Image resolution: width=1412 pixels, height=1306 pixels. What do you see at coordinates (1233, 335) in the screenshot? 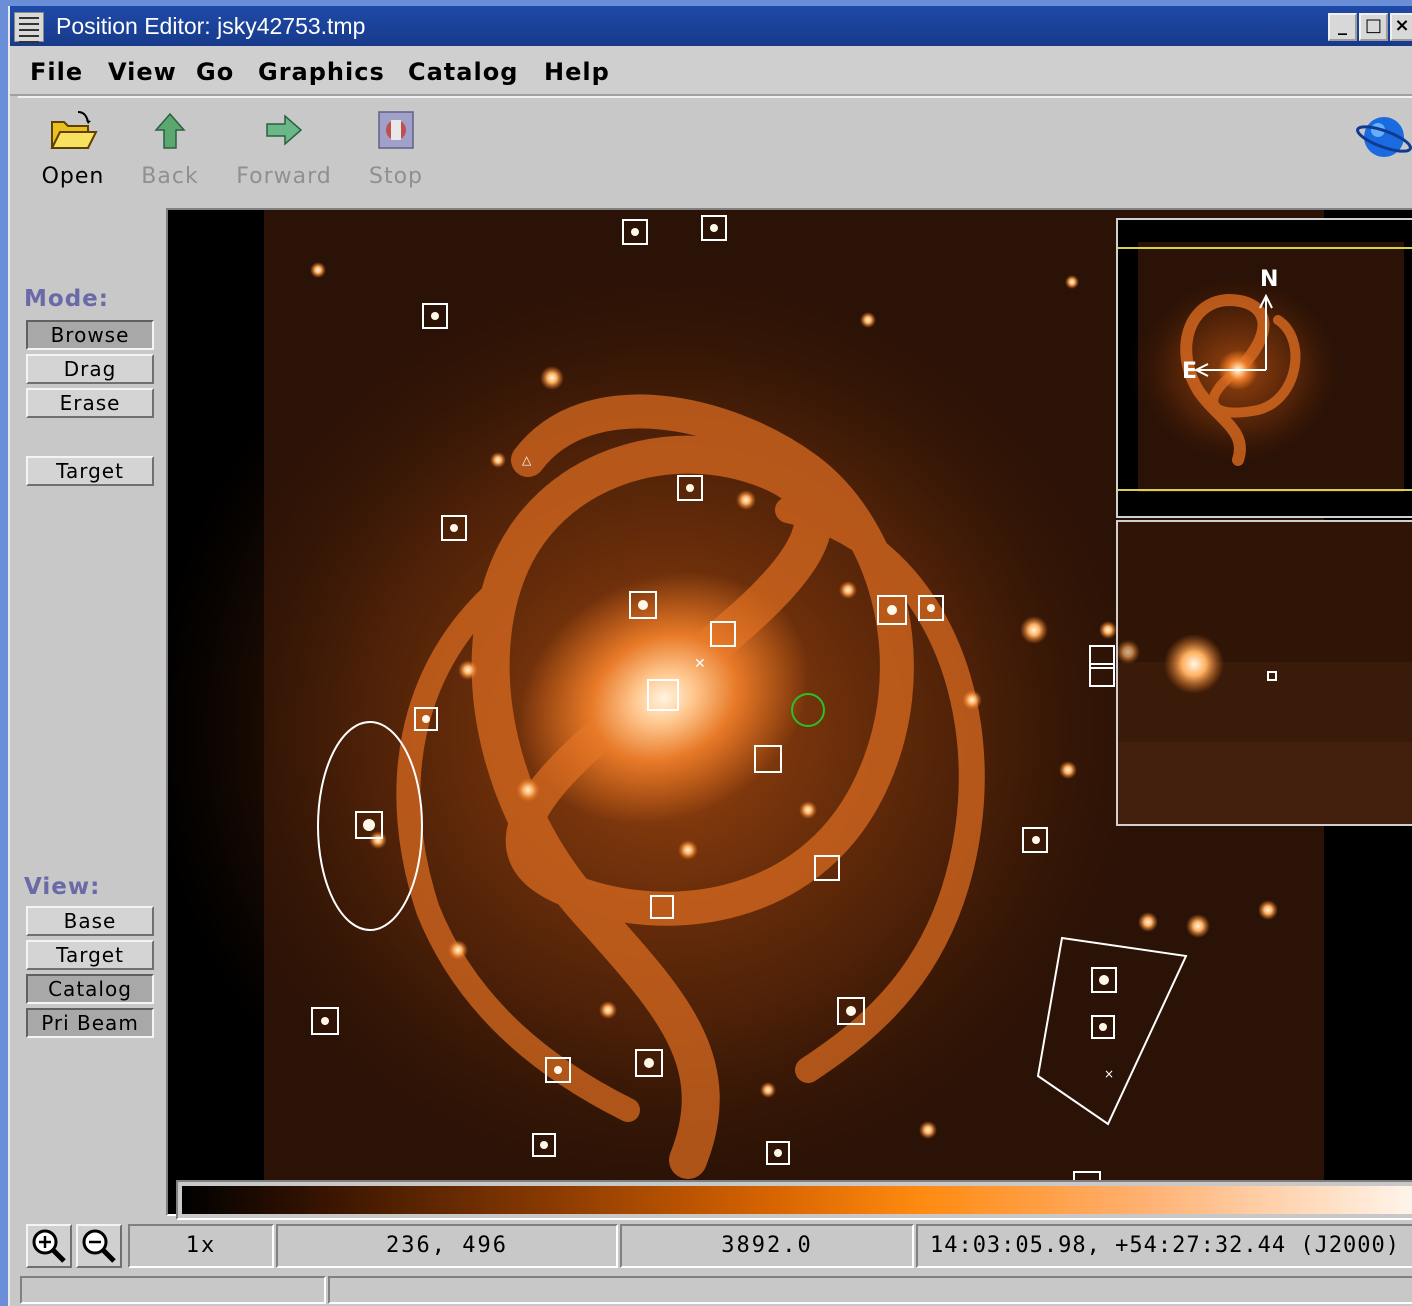
I see `compass-icon` at bounding box center [1233, 335].